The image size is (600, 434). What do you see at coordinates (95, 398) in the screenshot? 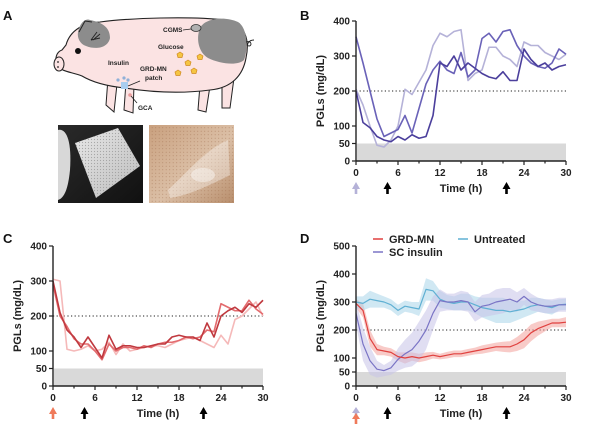
I see `x-tick-label-c: 6` at bounding box center [95, 398].